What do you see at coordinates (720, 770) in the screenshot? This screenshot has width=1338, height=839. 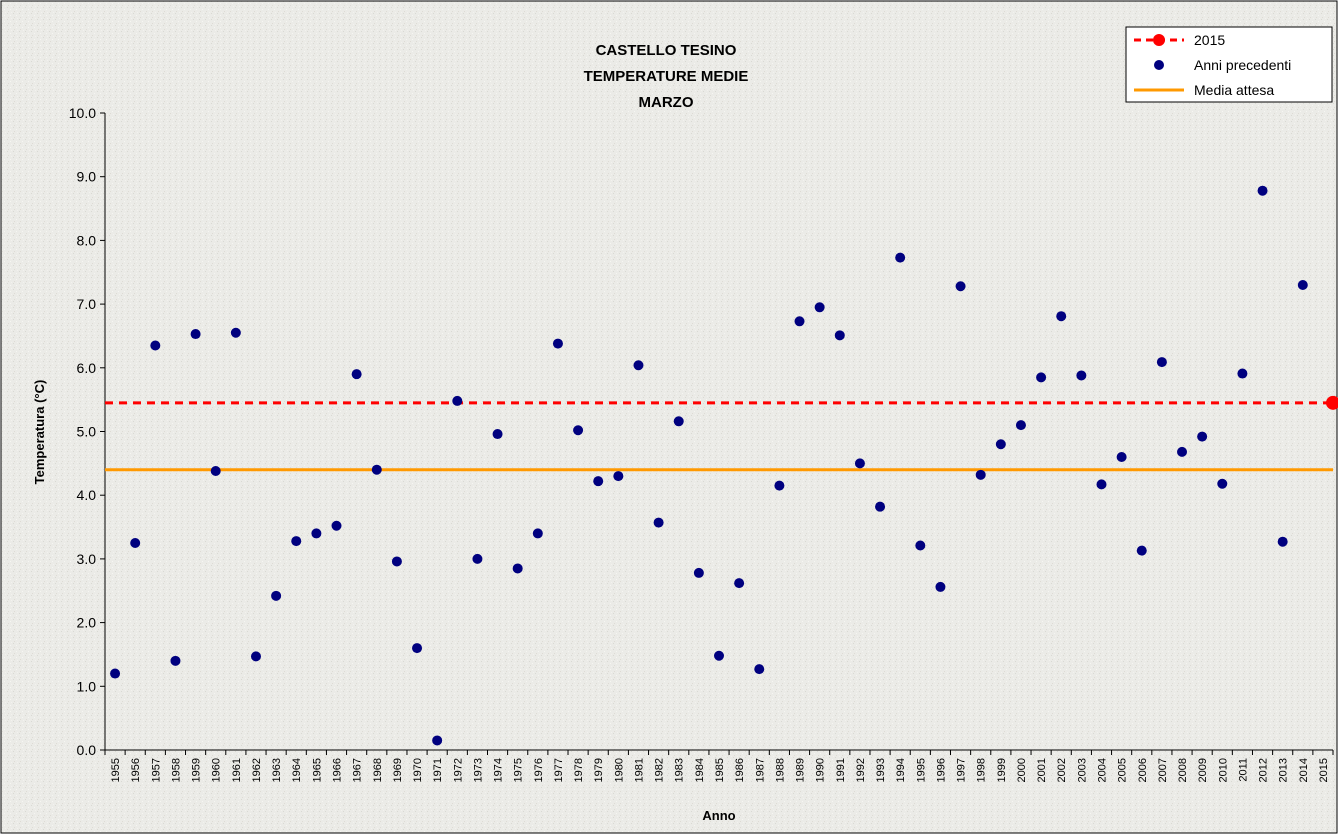 I see `x-tick-label: 1985` at bounding box center [720, 770].